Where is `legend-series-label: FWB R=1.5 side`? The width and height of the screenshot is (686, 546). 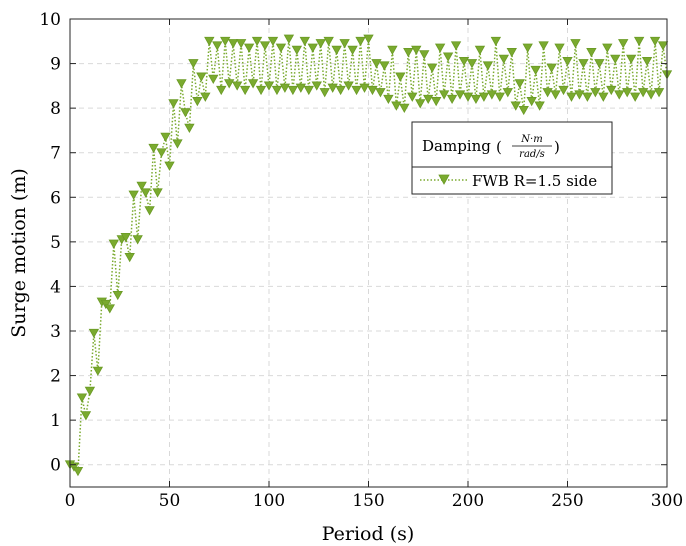 legend-series-label: FWB R=1.5 side is located at coordinates (534, 181).